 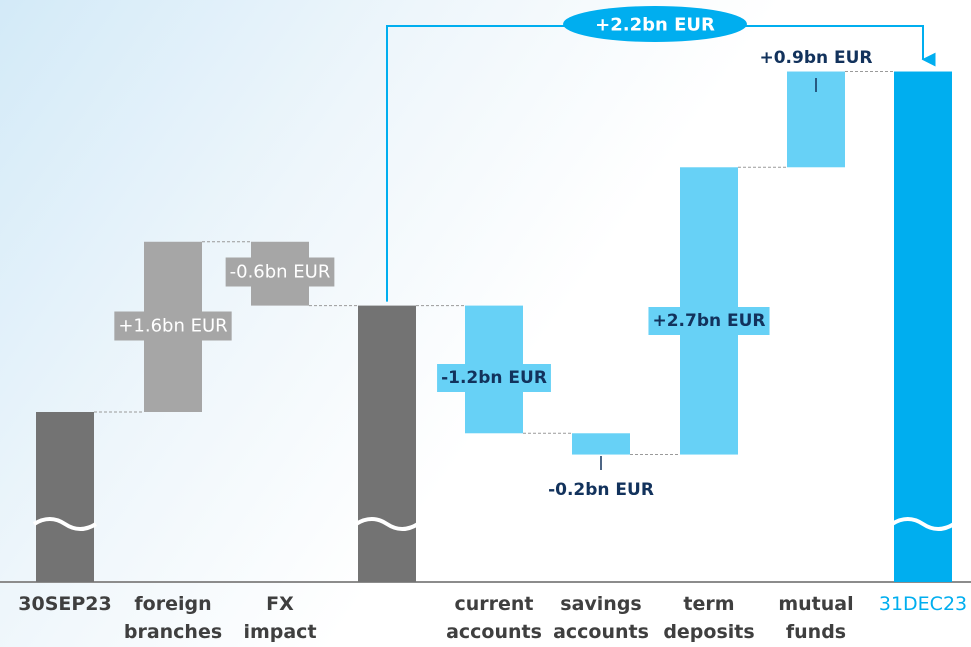 What do you see at coordinates (64, 604) in the screenshot?
I see `x-tick-label: 30SEP23` at bounding box center [64, 604].